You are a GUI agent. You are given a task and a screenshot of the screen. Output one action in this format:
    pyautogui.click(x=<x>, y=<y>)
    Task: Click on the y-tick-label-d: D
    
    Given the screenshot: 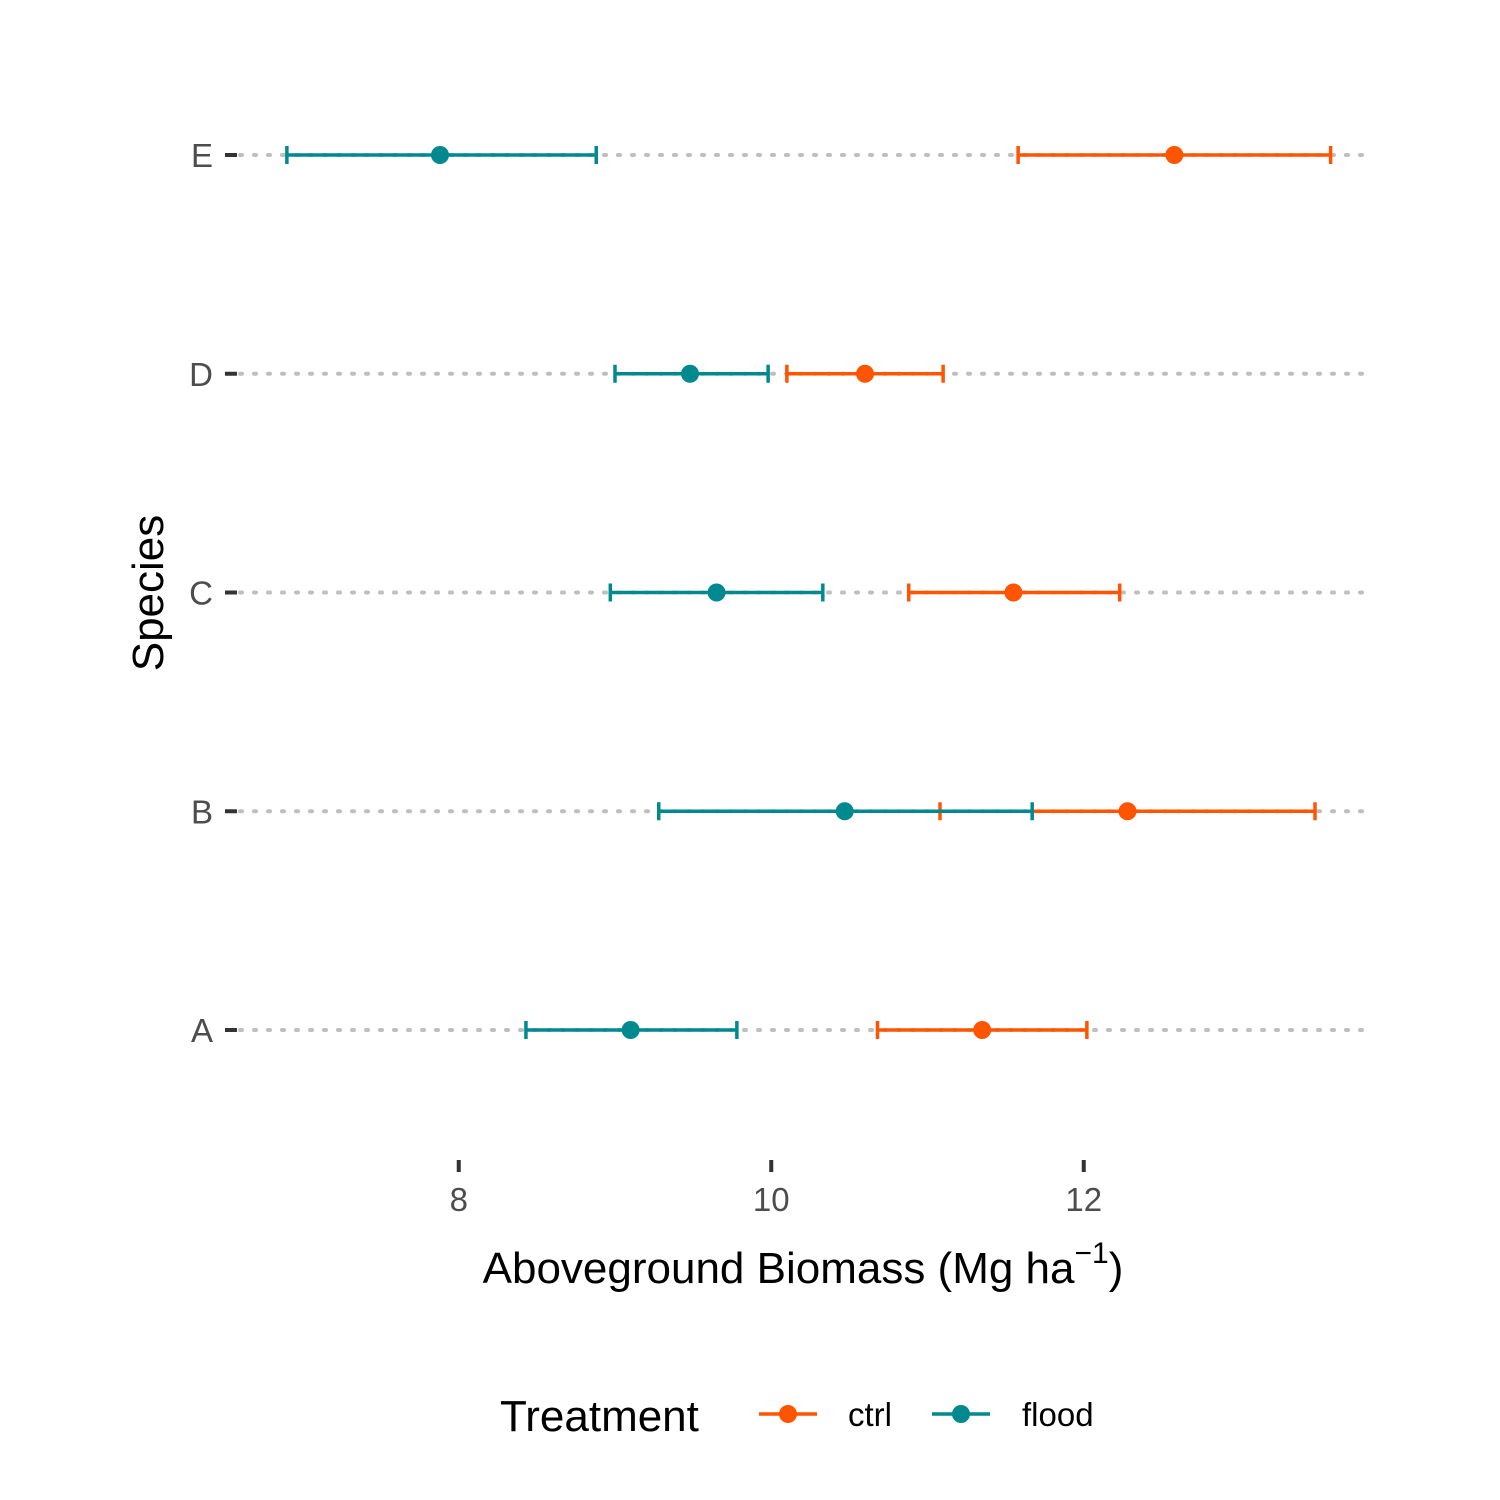 What is the action you would take?
    pyautogui.click(x=201, y=374)
    